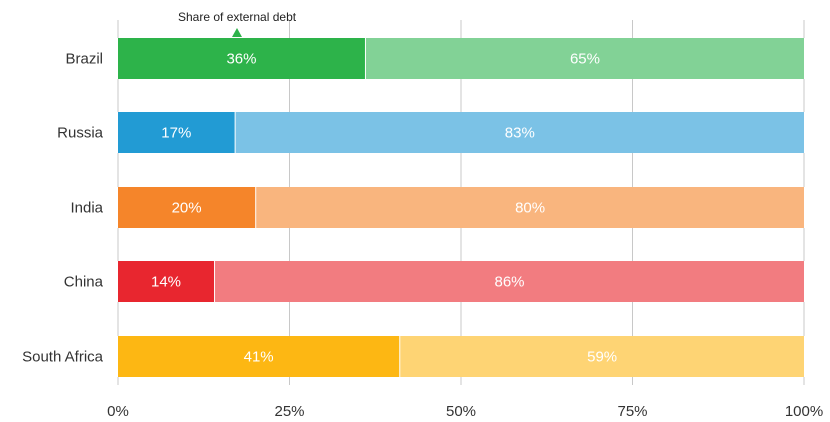 The image size is (830, 422). Describe the element at coordinates (804, 411) in the screenshot. I see `x-tick-label: 100%` at that location.